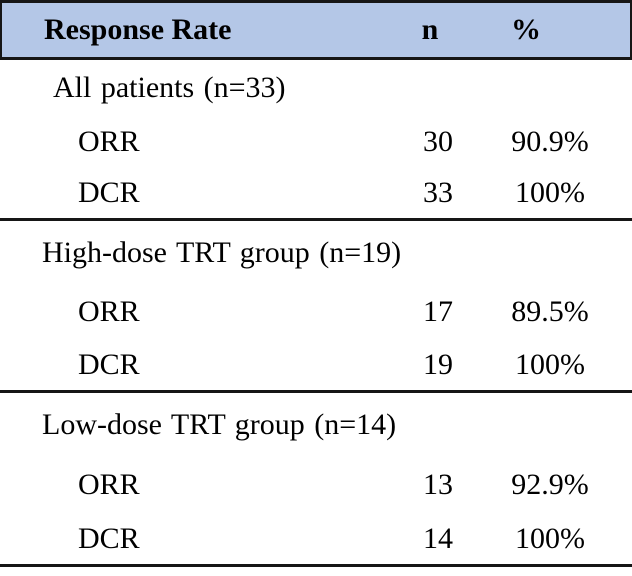 The height and width of the screenshot is (576, 632). Describe the element at coordinates (526, 29) in the screenshot. I see `header-cell-percent: %` at that location.